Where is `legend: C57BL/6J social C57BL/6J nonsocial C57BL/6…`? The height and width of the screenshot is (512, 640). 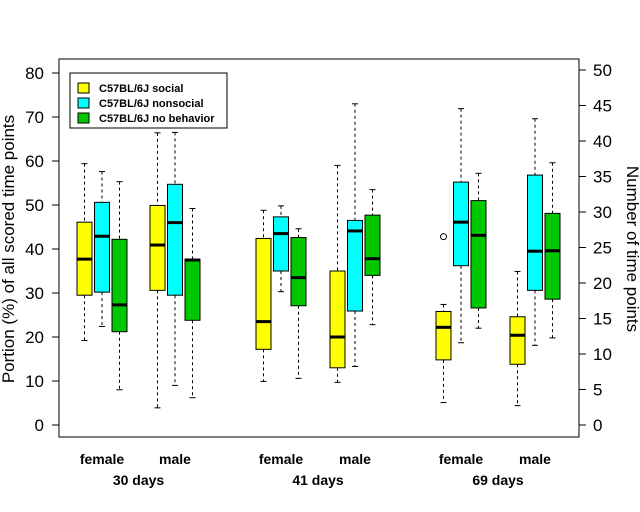
legend: C57BL/6J social C57BL/6J nonsocial C57BL/6… is located at coordinates (148, 100).